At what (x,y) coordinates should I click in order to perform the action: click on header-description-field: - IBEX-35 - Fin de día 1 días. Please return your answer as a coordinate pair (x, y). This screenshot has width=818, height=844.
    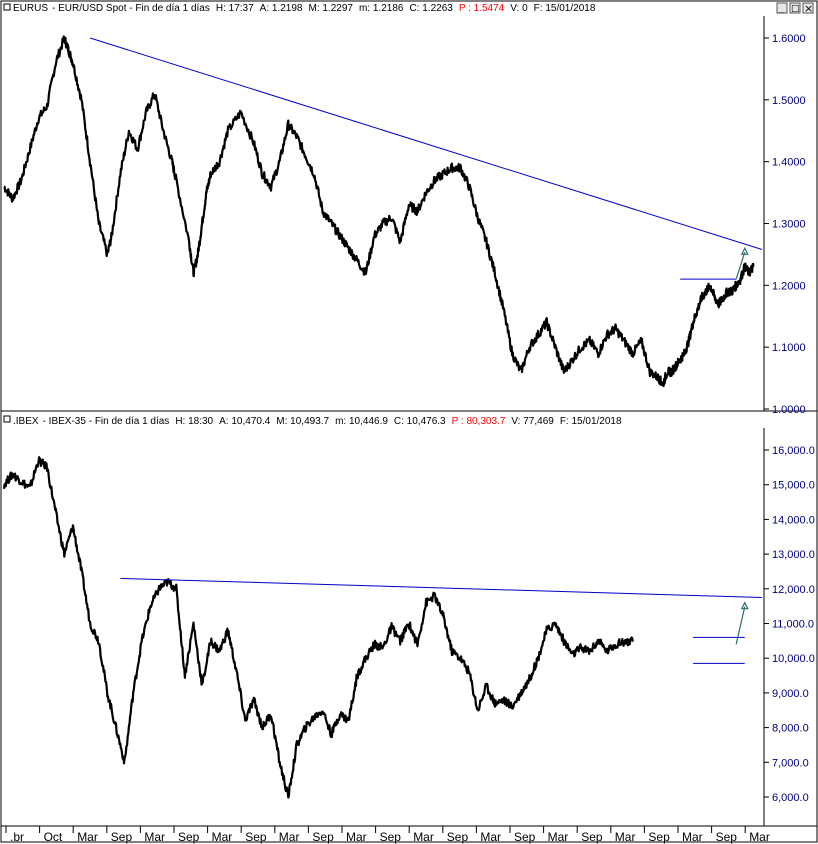
    Looking at the image, I should click on (106, 421).